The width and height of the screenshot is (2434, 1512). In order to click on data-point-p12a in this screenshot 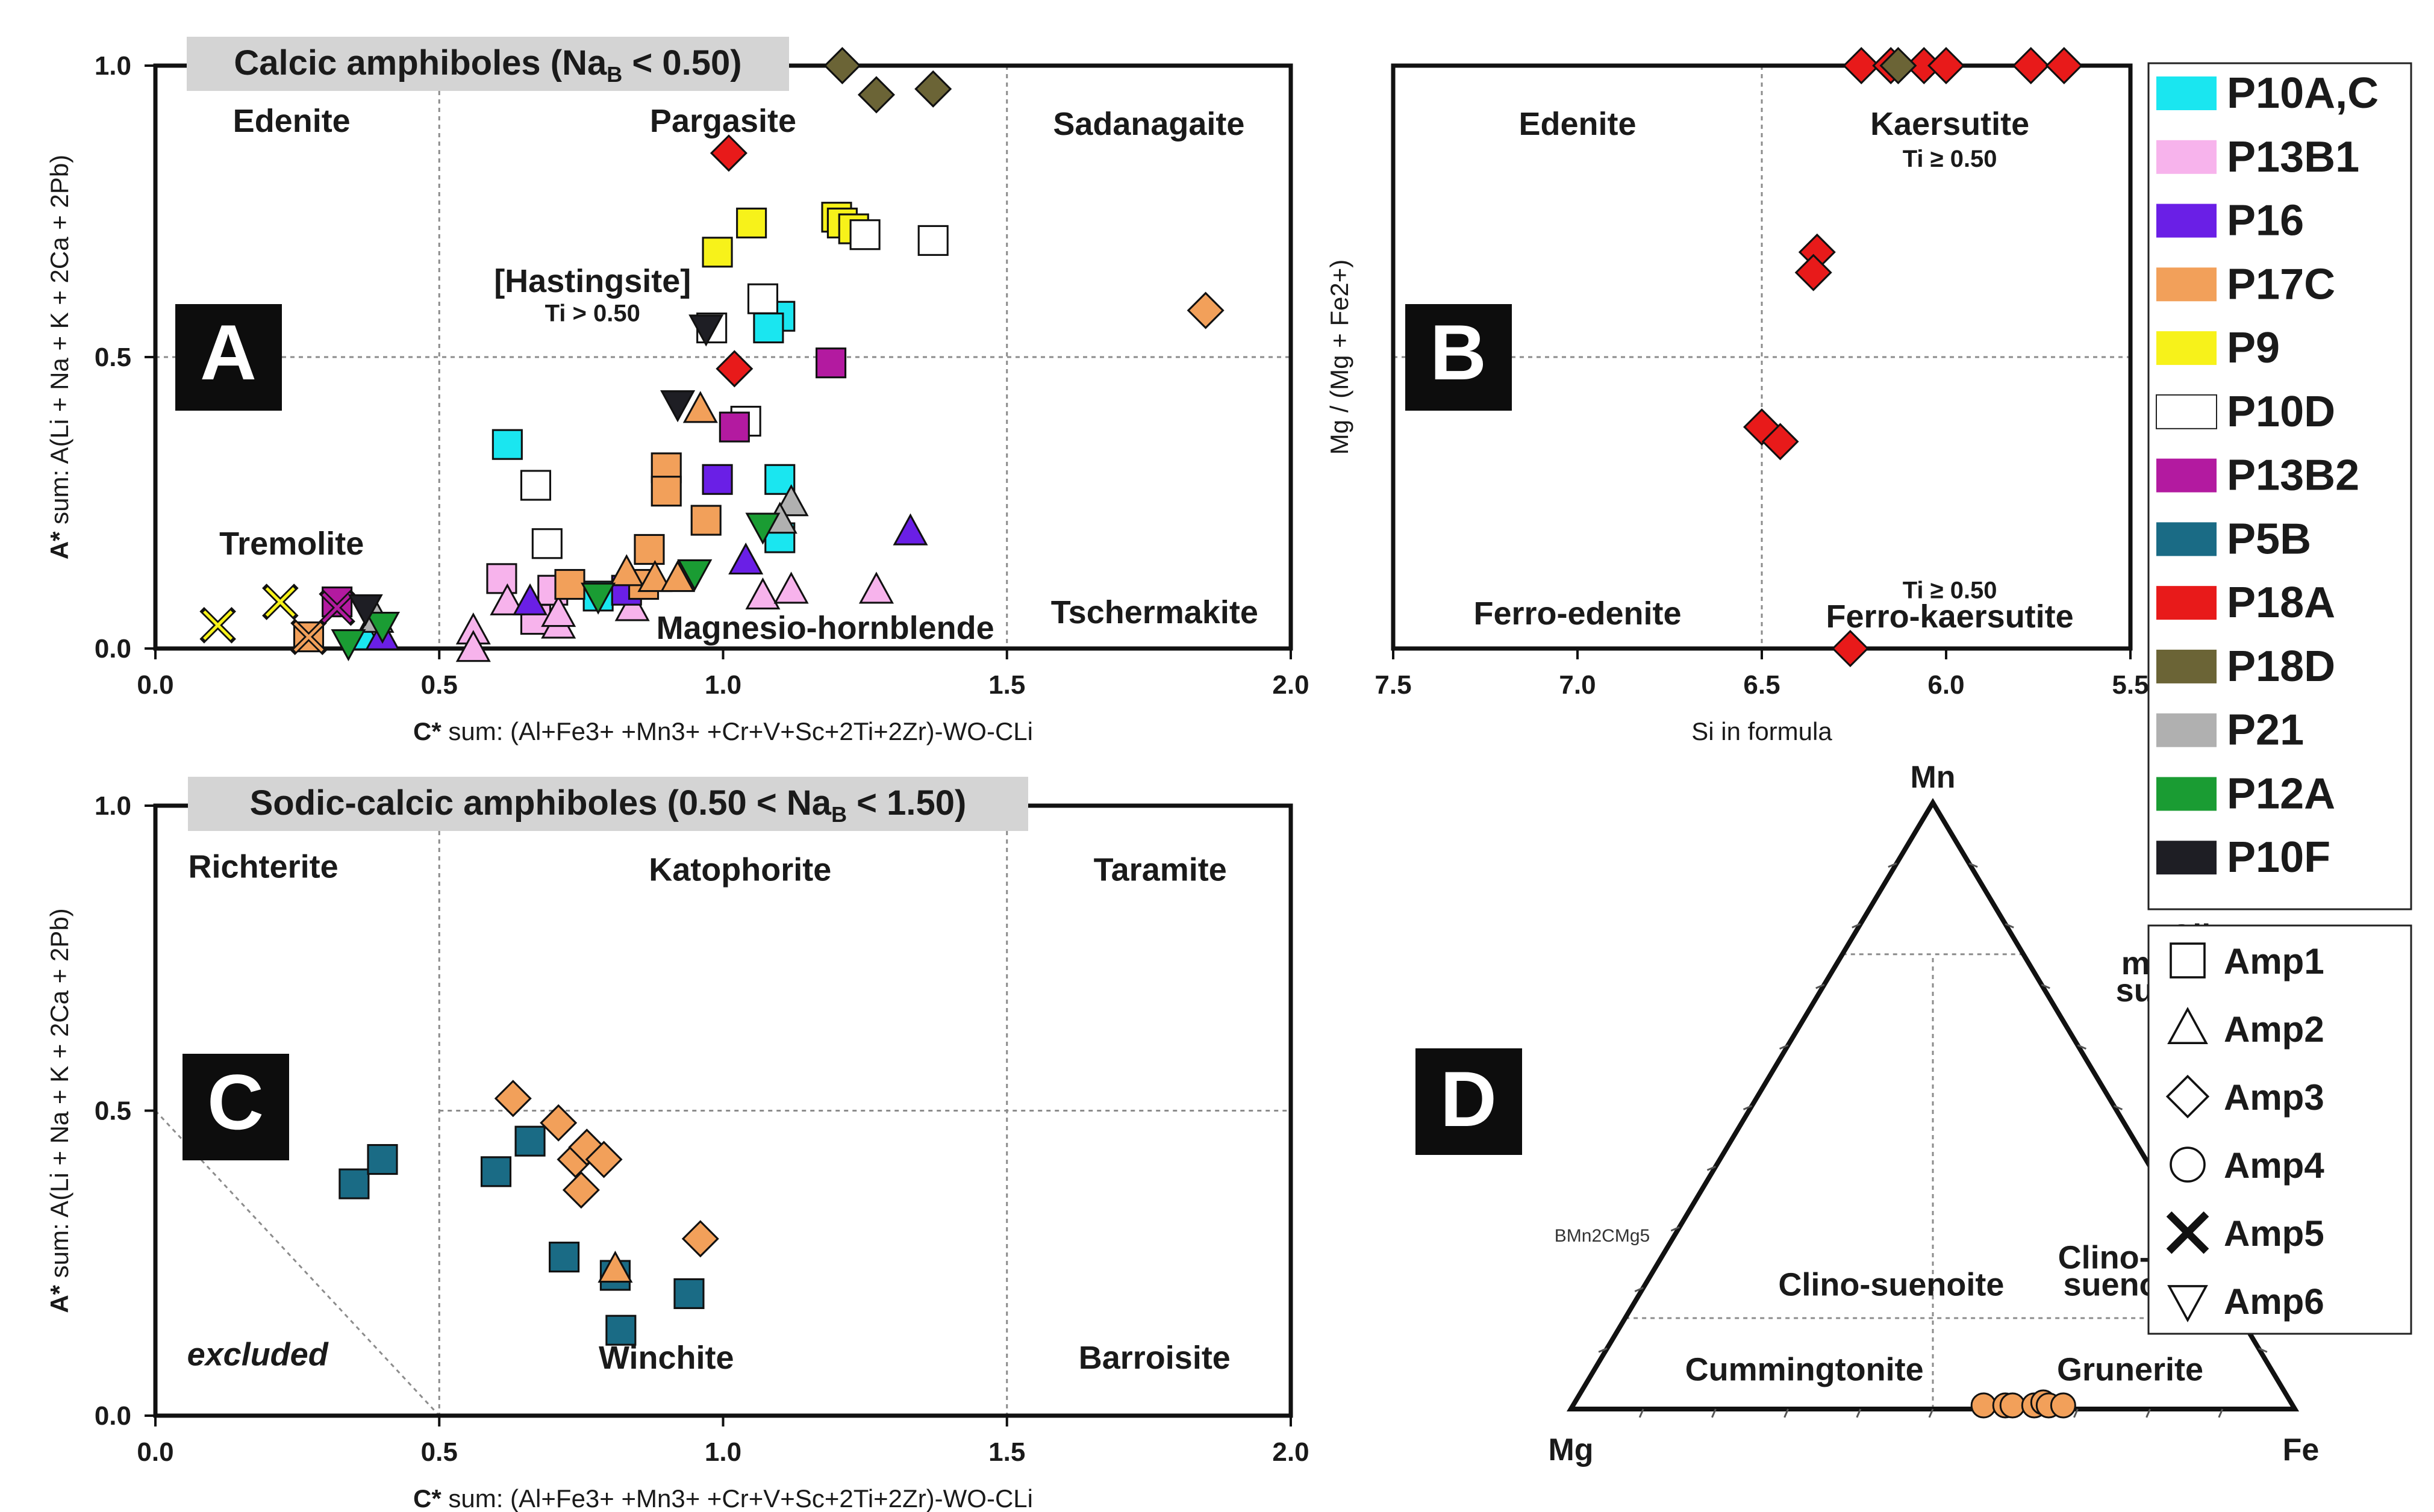, I will do `click(763, 528)`.